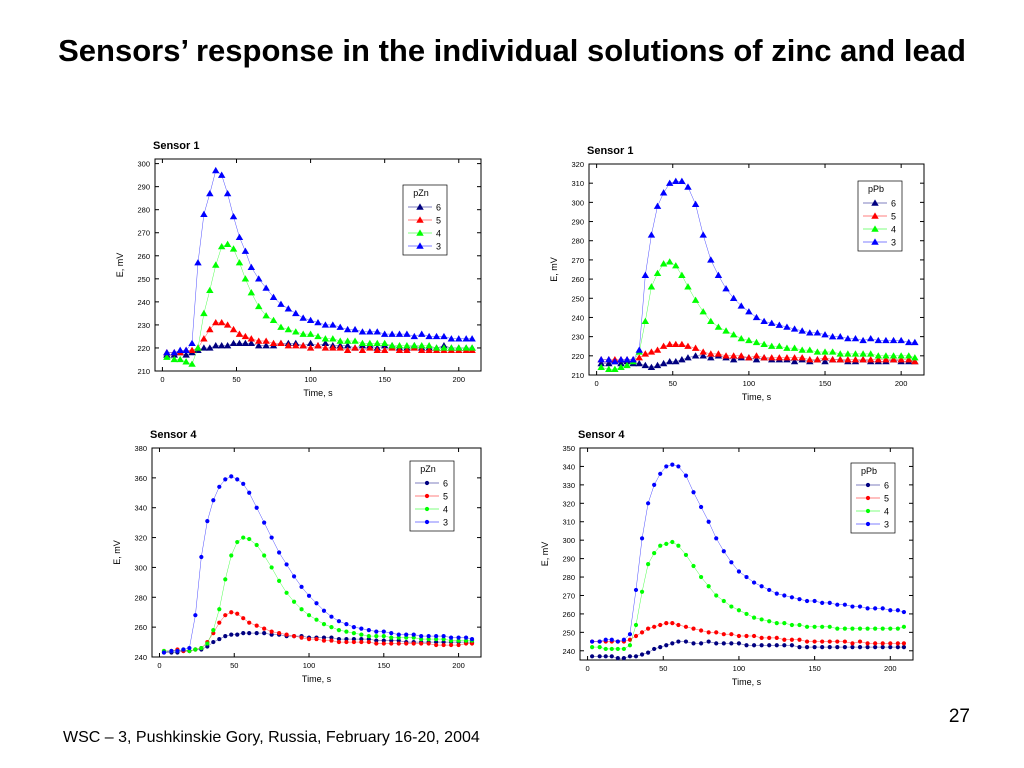  Describe the element at coordinates (384, 379) in the screenshot. I see `x-tick-label: 150` at that location.